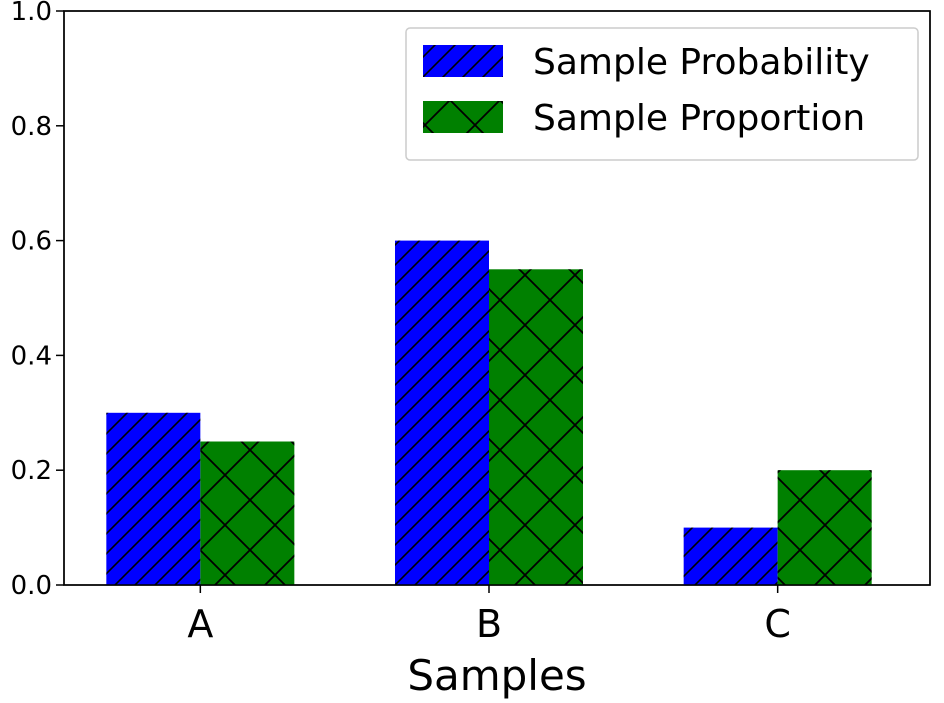 Image resolution: width=944 pixels, height=703 pixels. Describe the element at coordinates (37, 300) in the screenshot. I see `y-axis: 0.0 0.2 0.4 0.6 0.8 1.0` at that location.